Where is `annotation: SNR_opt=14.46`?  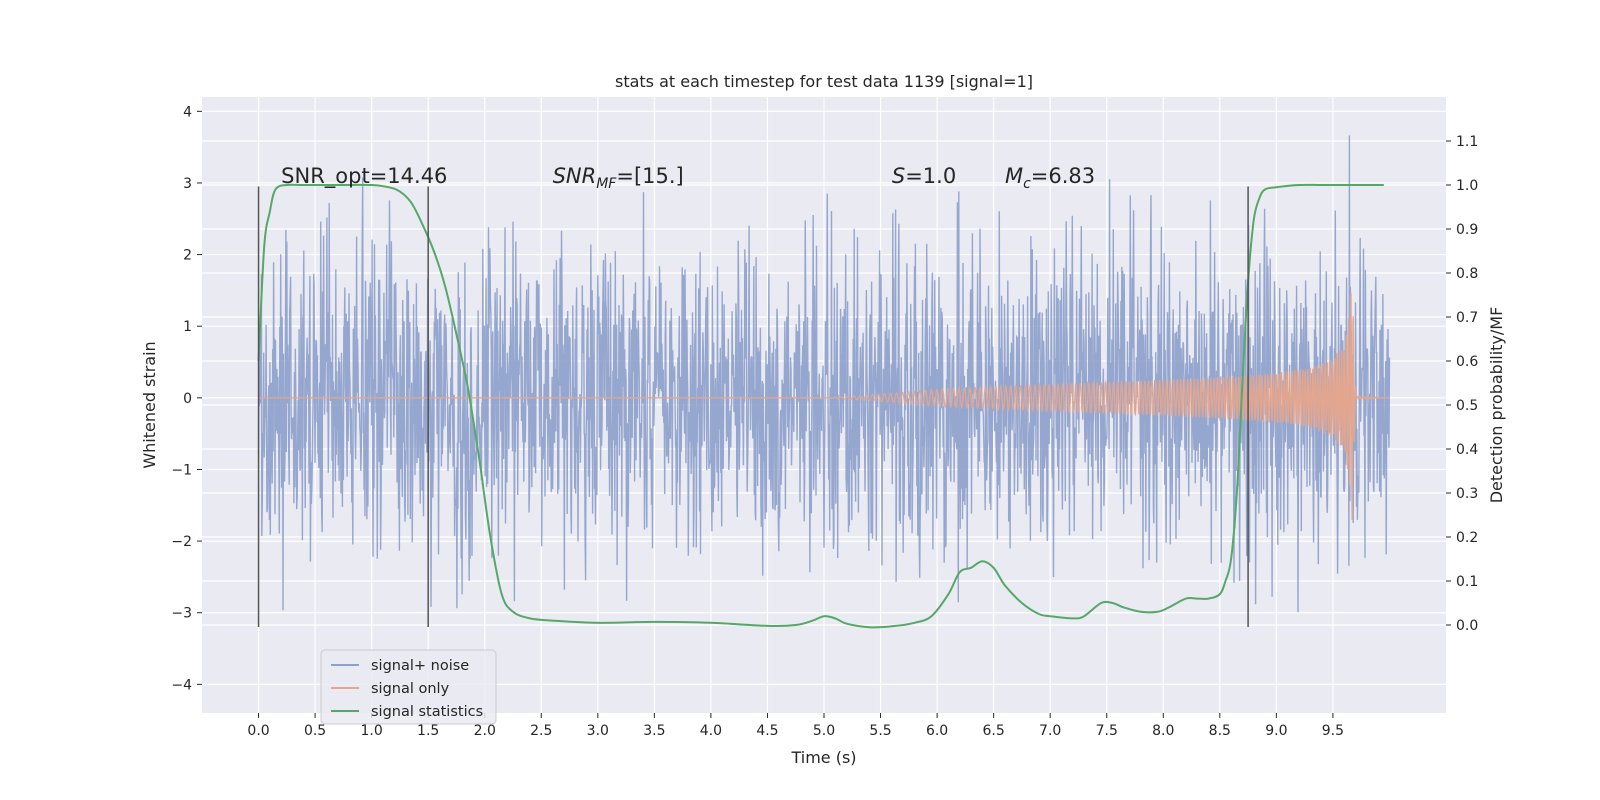
annotation: SNR_opt=14.46 is located at coordinates (364, 176).